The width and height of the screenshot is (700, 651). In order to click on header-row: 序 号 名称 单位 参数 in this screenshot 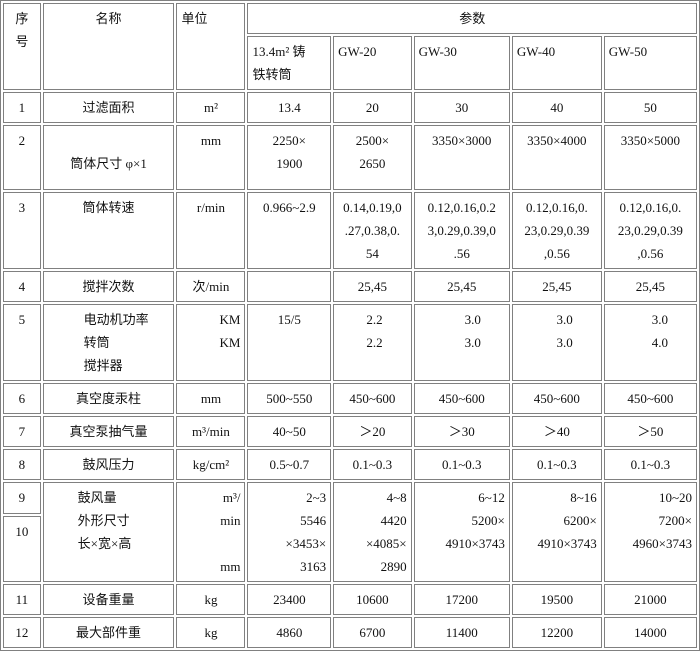, I will do `click(350, 46)`.